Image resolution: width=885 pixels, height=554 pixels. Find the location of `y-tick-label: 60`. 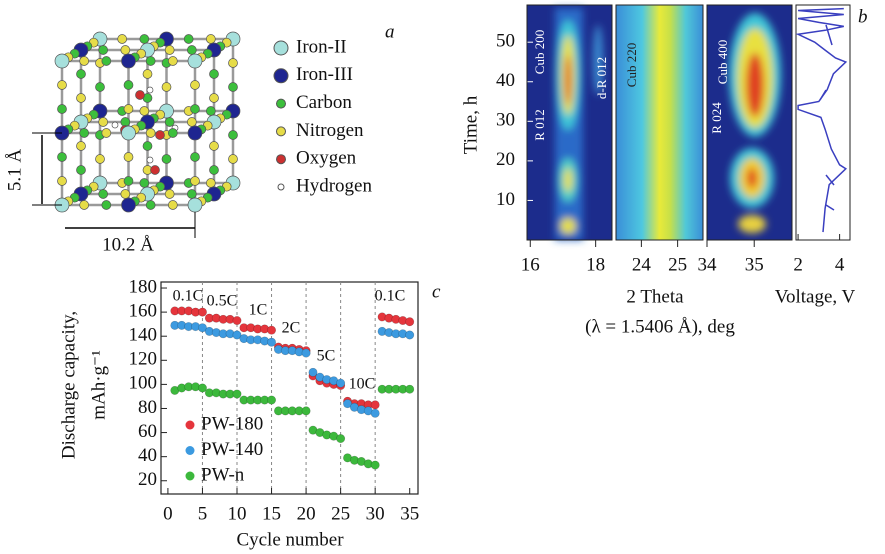

y-tick-label: 60 is located at coordinates (147, 431).